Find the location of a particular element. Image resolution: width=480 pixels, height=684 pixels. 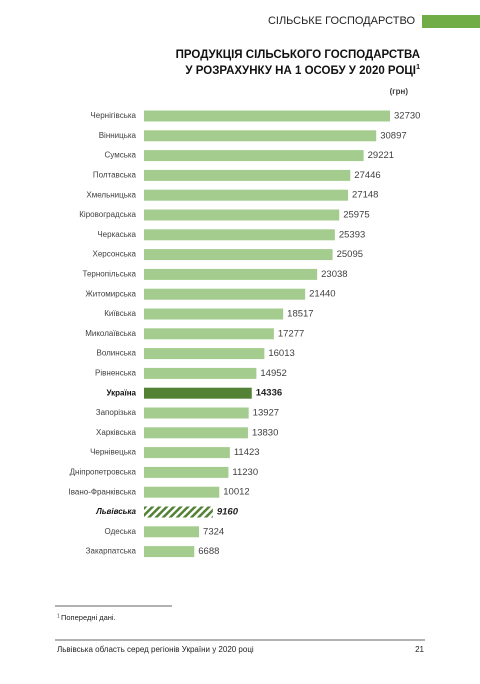

value-label: 30897 is located at coordinates (393, 135).